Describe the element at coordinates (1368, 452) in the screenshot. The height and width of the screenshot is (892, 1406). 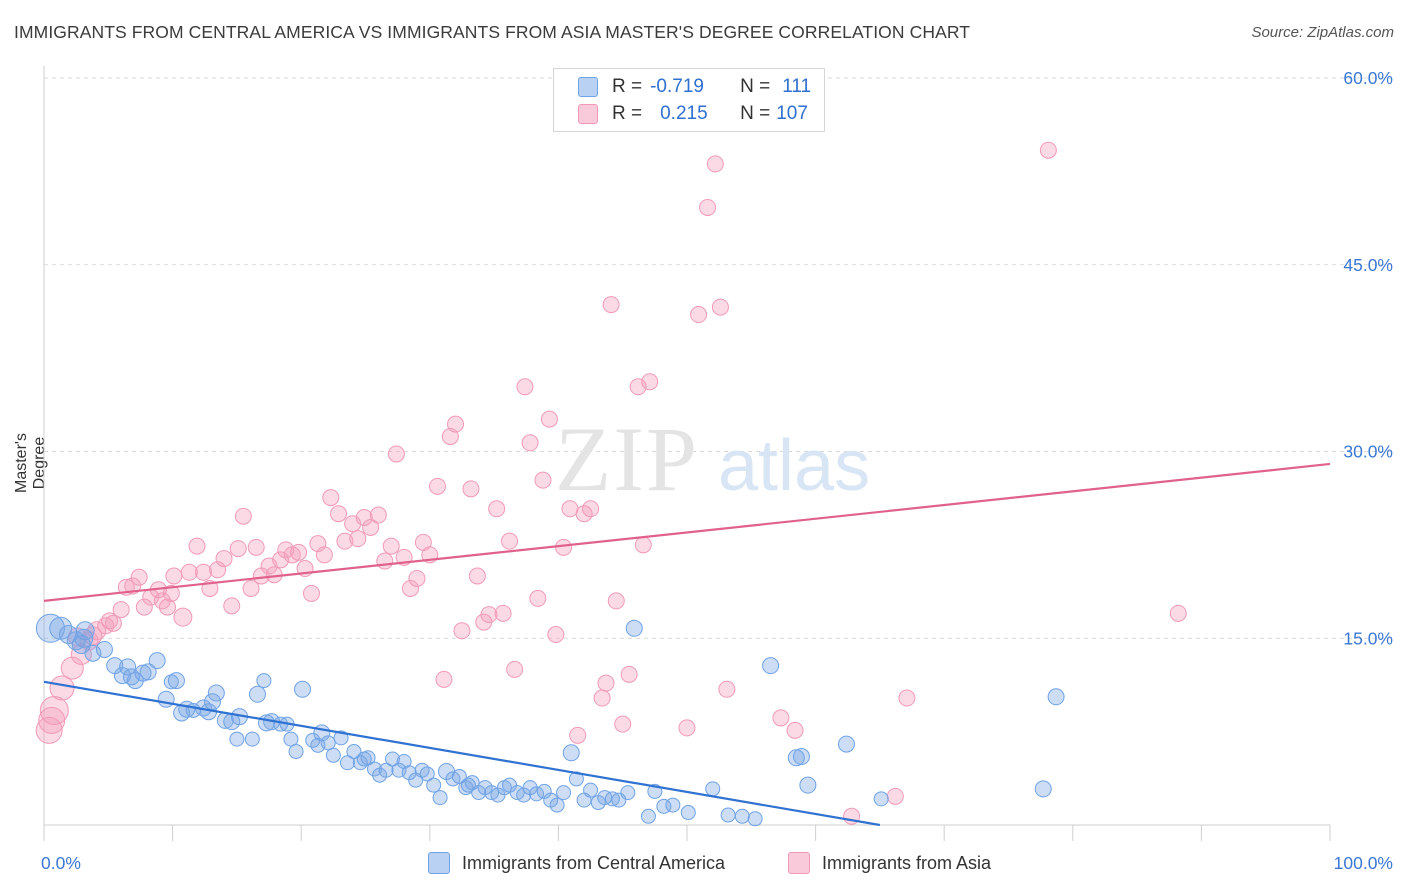
I see `y-tick-label: 30.0%` at that location.